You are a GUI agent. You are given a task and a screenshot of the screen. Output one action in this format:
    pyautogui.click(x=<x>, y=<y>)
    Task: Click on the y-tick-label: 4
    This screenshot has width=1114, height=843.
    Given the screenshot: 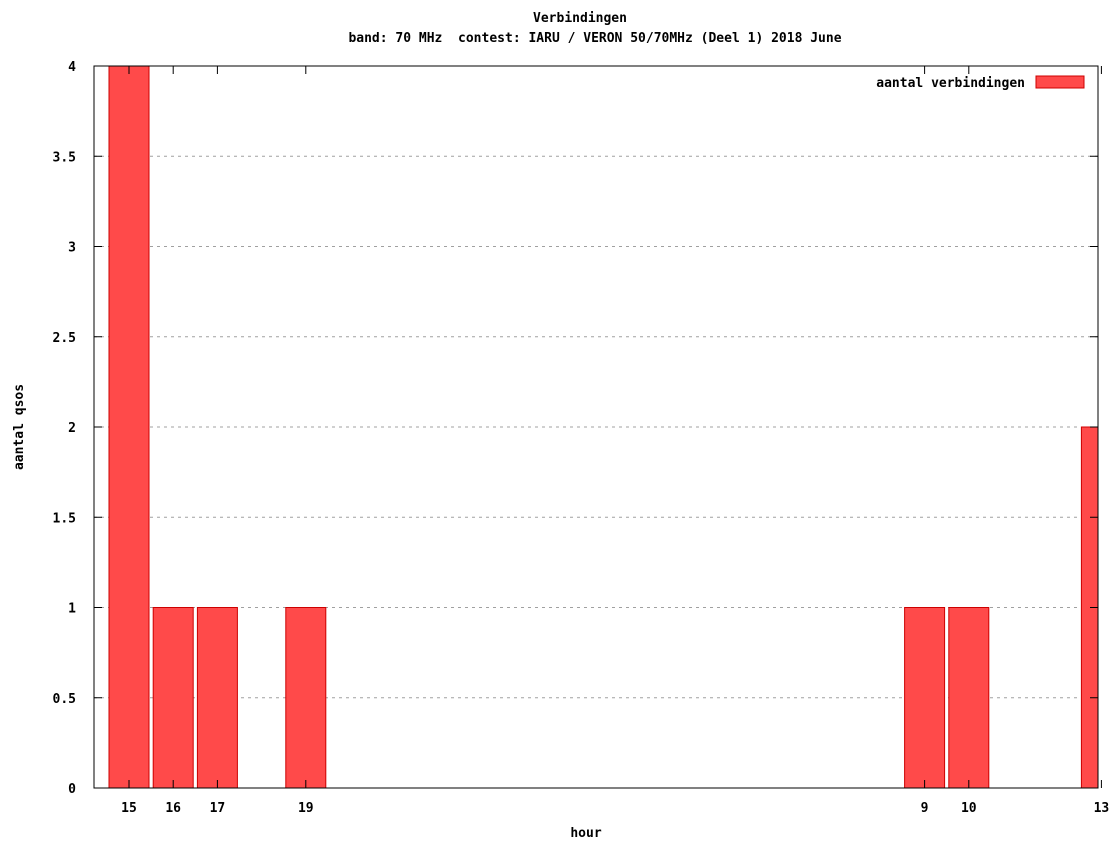 What is the action you would take?
    pyautogui.click(x=72, y=67)
    